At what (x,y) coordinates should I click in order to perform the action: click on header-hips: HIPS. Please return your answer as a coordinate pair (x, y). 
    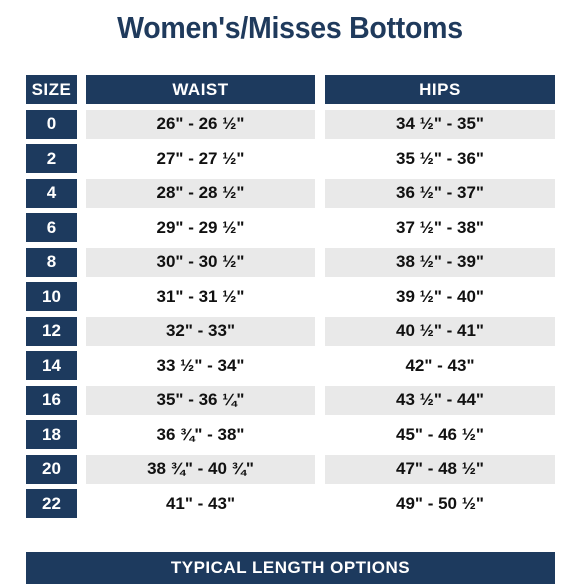
    Looking at the image, I should click on (440, 89).